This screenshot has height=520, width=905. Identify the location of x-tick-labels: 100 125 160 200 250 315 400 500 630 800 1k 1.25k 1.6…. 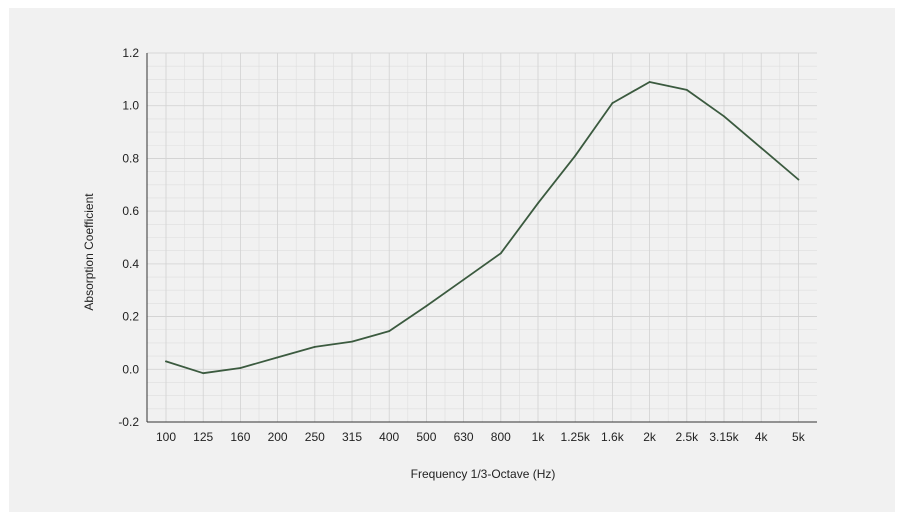
(481, 437).